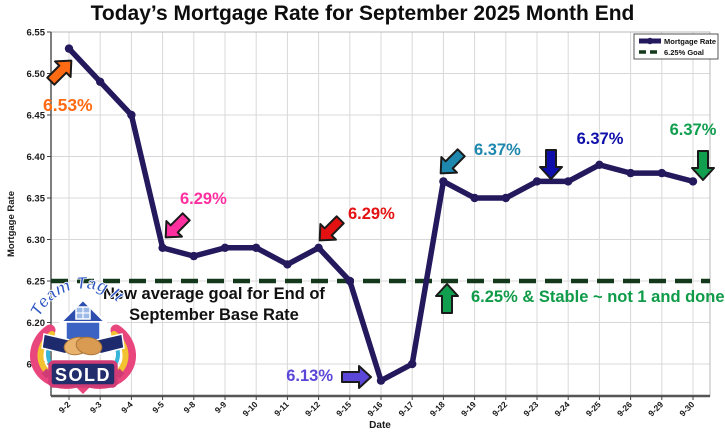  I want to click on y-tick-label: 6.25, so click(36, 282).